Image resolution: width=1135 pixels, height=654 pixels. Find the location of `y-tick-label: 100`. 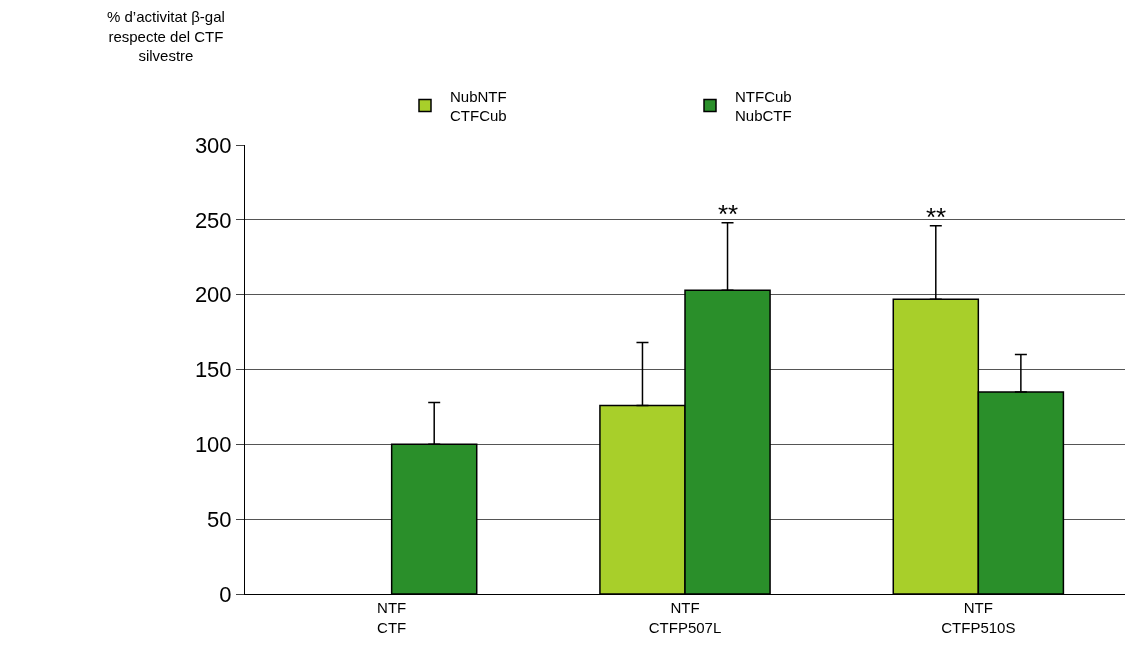

y-tick-label: 100 is located at coordinates (213, 445).